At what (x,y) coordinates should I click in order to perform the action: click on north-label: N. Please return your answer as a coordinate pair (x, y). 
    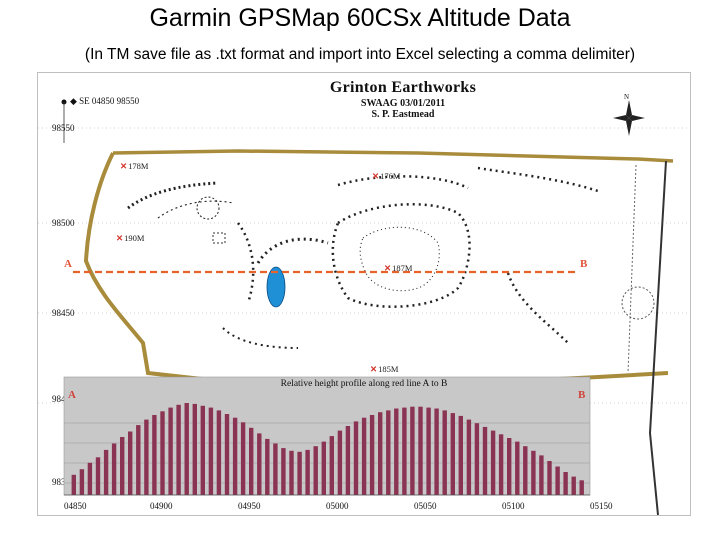
    Looking at the image, I should click on (627, 97).